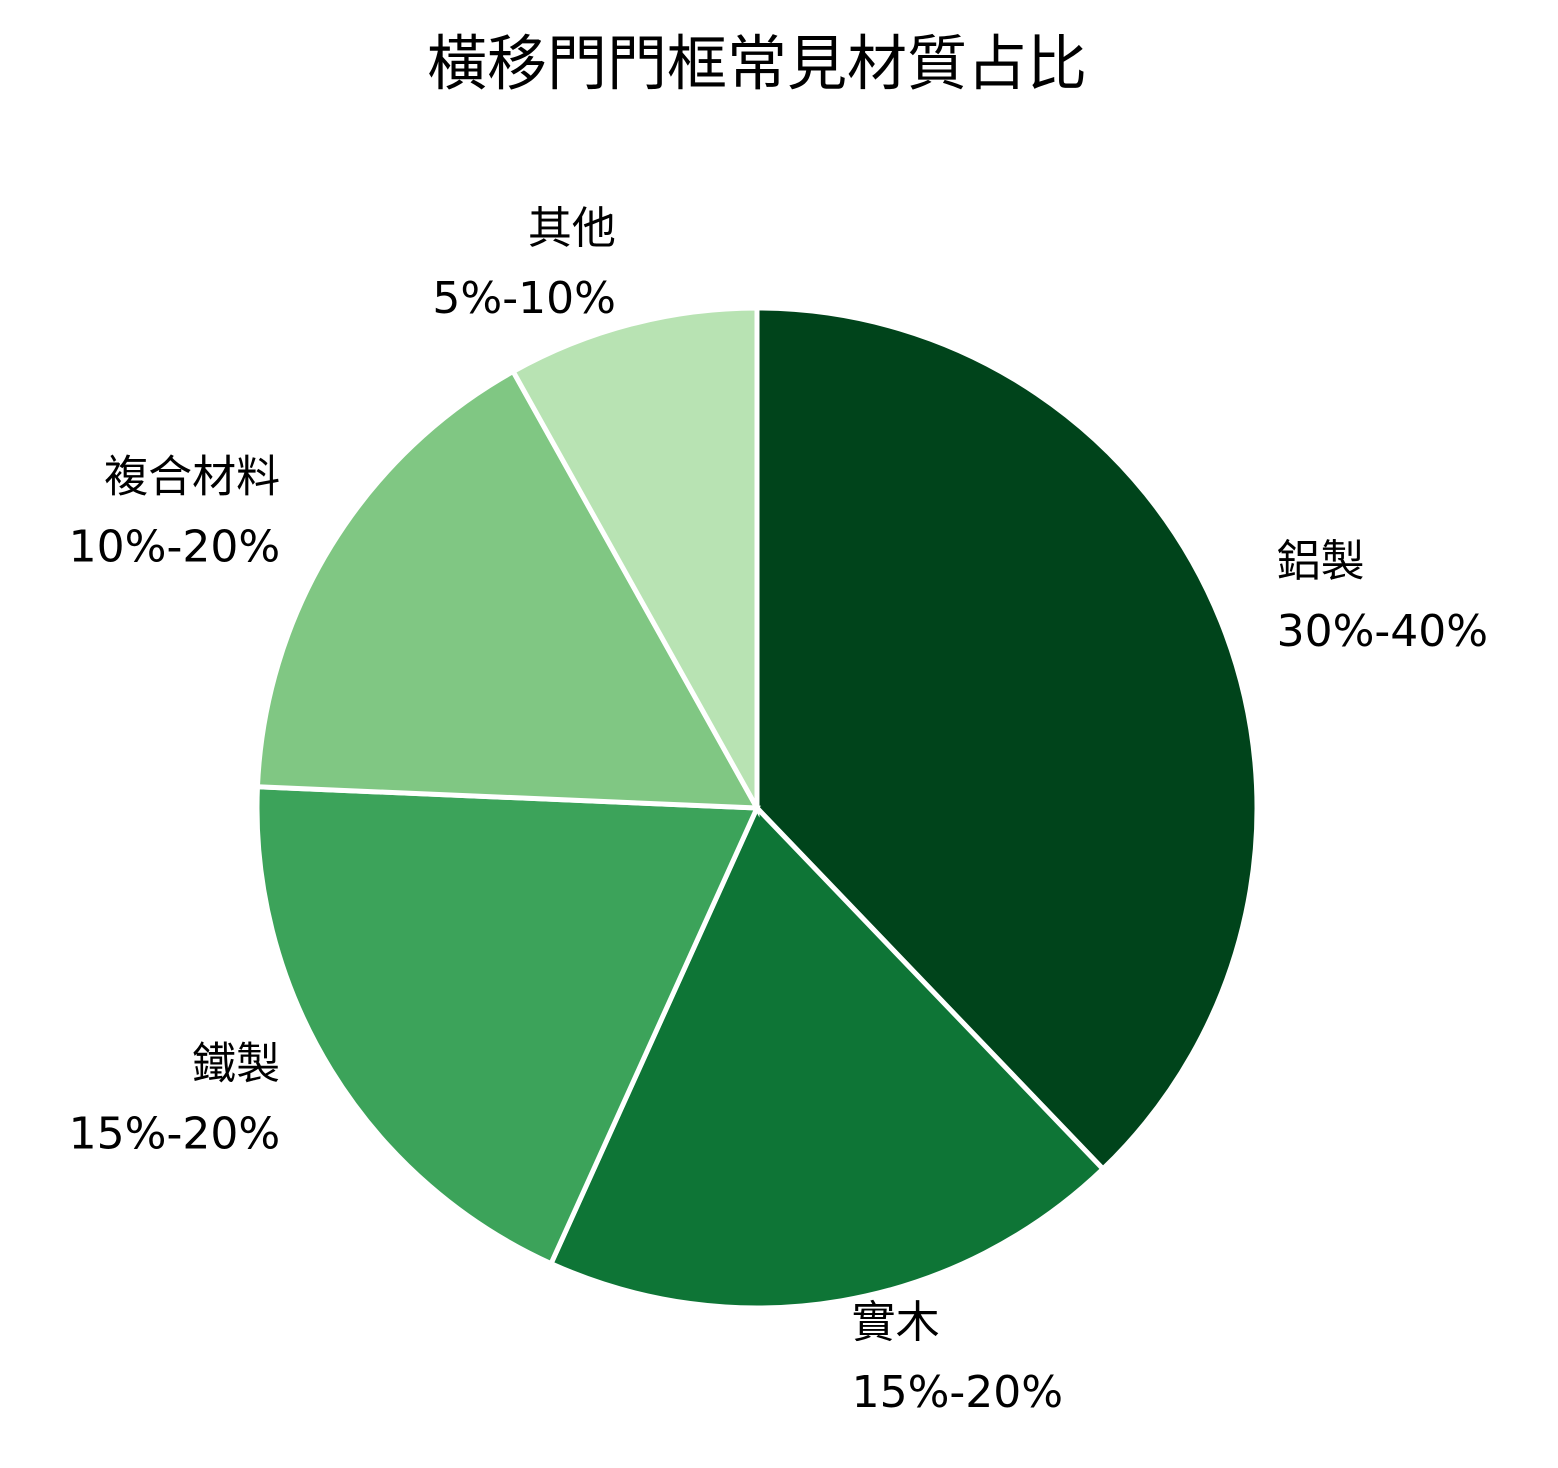  I want to click on slice-label: 複合材料, so click(192, 476).